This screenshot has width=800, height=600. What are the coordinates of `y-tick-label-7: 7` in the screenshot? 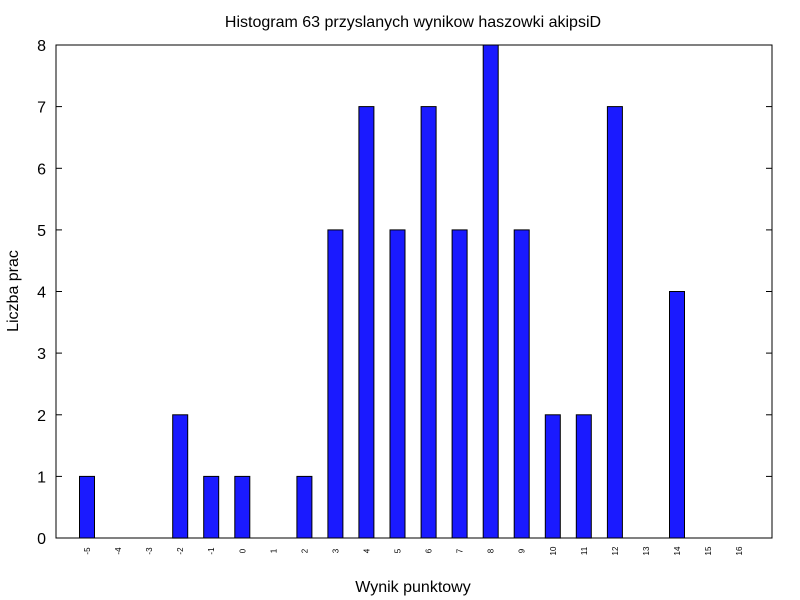 It's located at (41, 108).